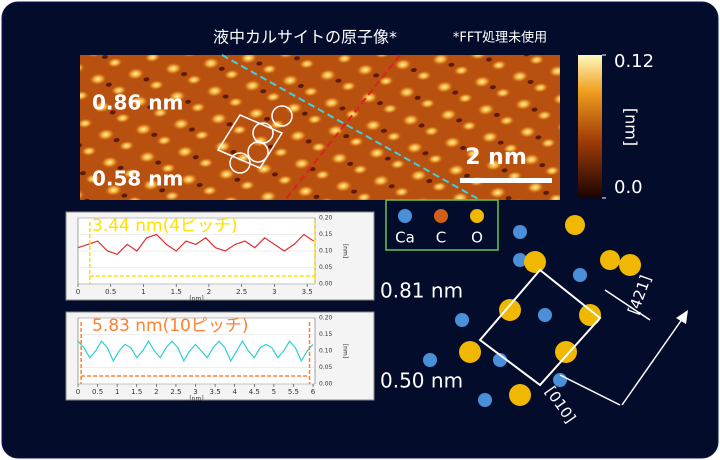  Describe the element at coordinates (496, 157) in the screenshot. I see `scale-bar-label: 2 nm` at that location.